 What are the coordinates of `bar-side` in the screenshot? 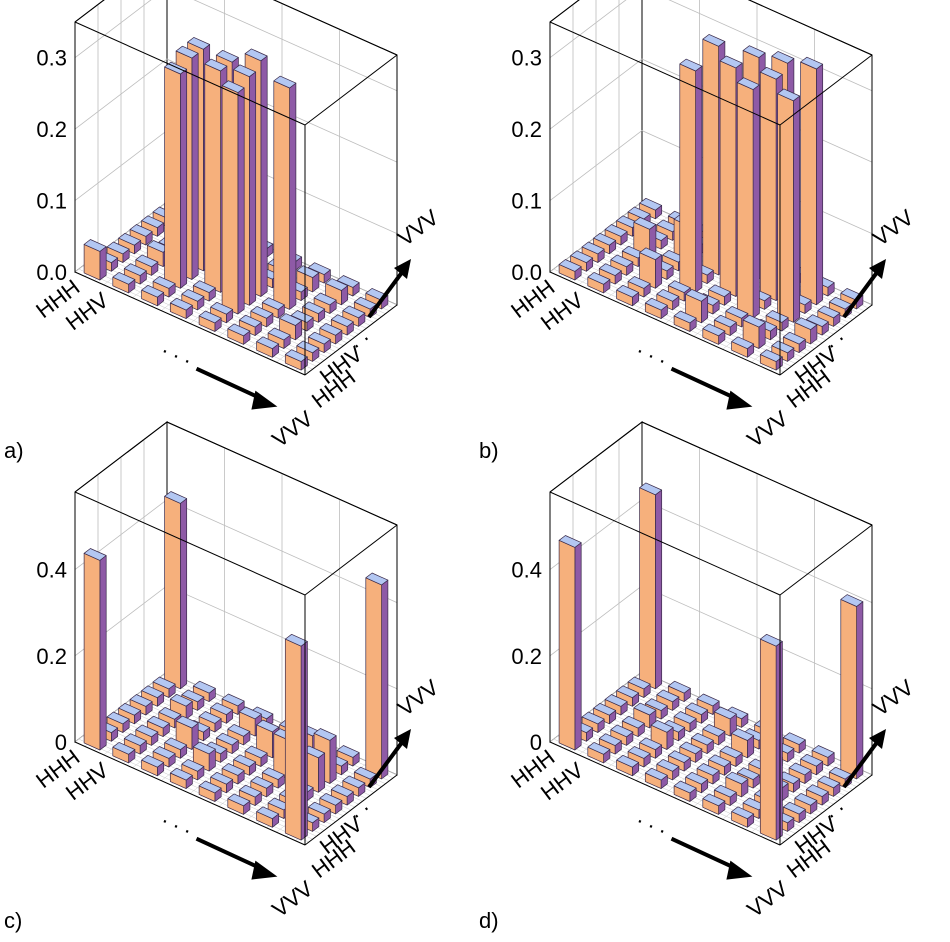 It's located at (647, 588).